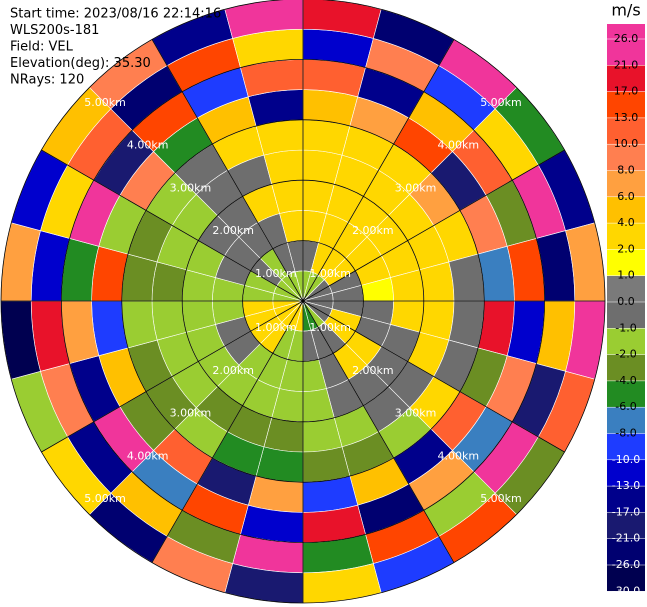 The height and width of the screenshot is (607, 647). Describe the element at coordinates (626, 64) in the screenshot. I see `colorbar-label: 21.0` at that location.